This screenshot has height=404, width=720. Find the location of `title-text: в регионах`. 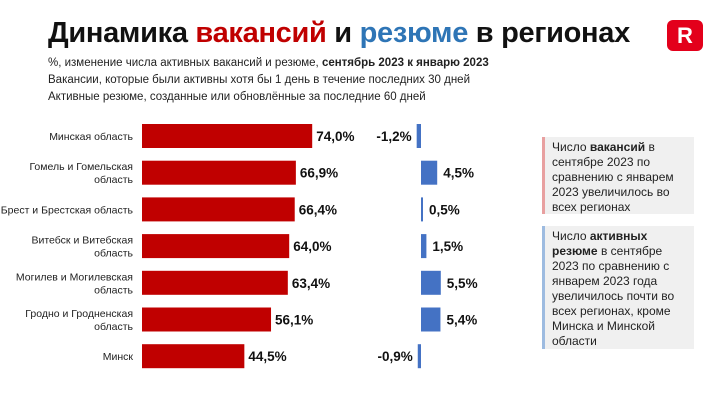

title-text: в регионах is located at coordinates (549, 33).